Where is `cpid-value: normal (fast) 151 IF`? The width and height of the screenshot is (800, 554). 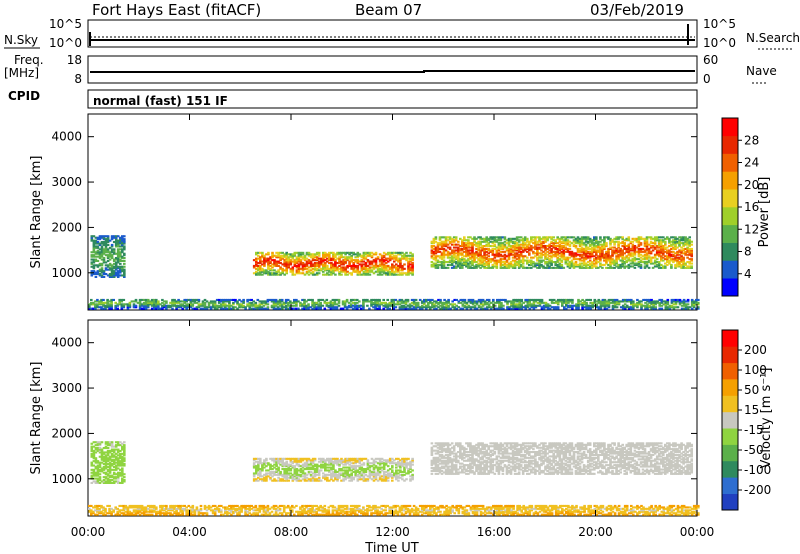 cpid-value: normal (fast) 151 IF is located at coordinates (160, 101).